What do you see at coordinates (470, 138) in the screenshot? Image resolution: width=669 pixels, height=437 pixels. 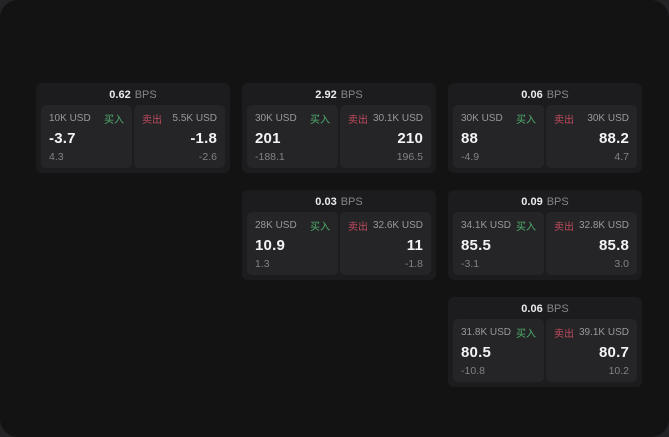 I see `buy-price: 88` at bounding box center [470, 138].